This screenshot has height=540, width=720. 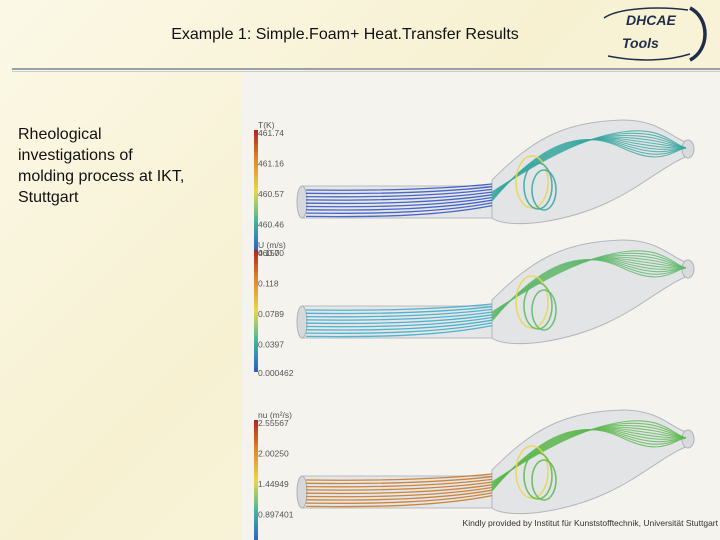 What do you see at coordinates (272, 245) in the screenshot?
I see `colorbar-title: U (m/s)` at bounding box center [272, 245].